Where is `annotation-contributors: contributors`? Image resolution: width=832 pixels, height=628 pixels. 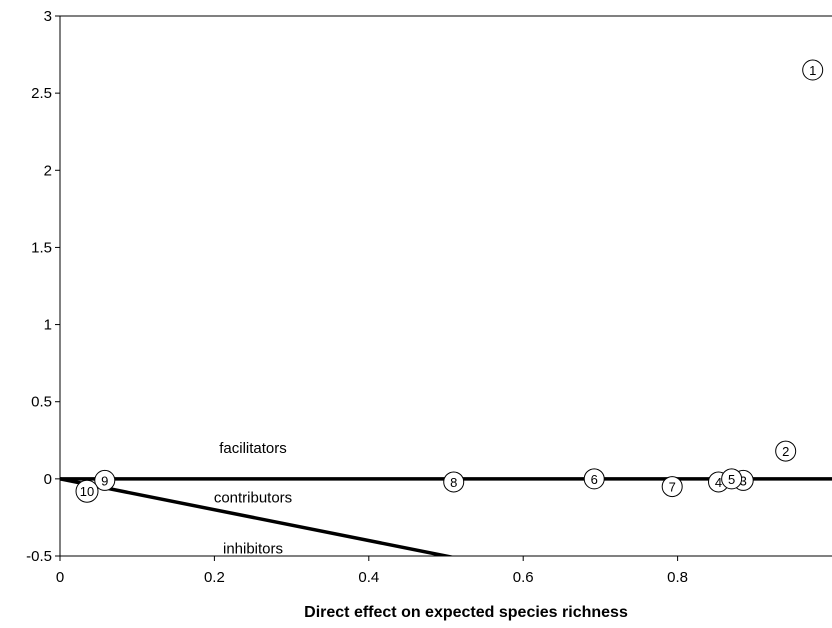
annotation-contributors: contributors is located at coordinates (253, 497).